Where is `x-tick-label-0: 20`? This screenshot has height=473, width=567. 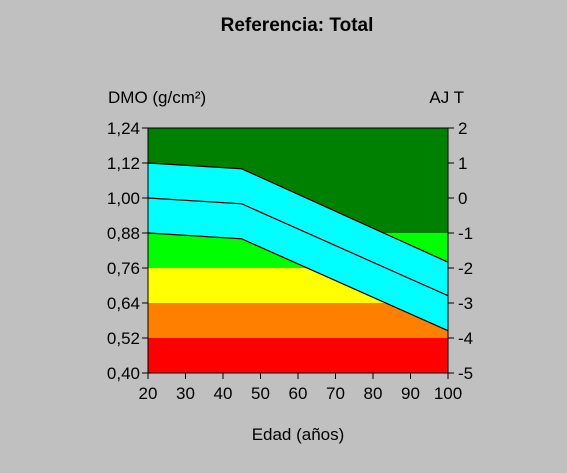 x-tick-label-0: 20 is located at coordinates (148, 393).